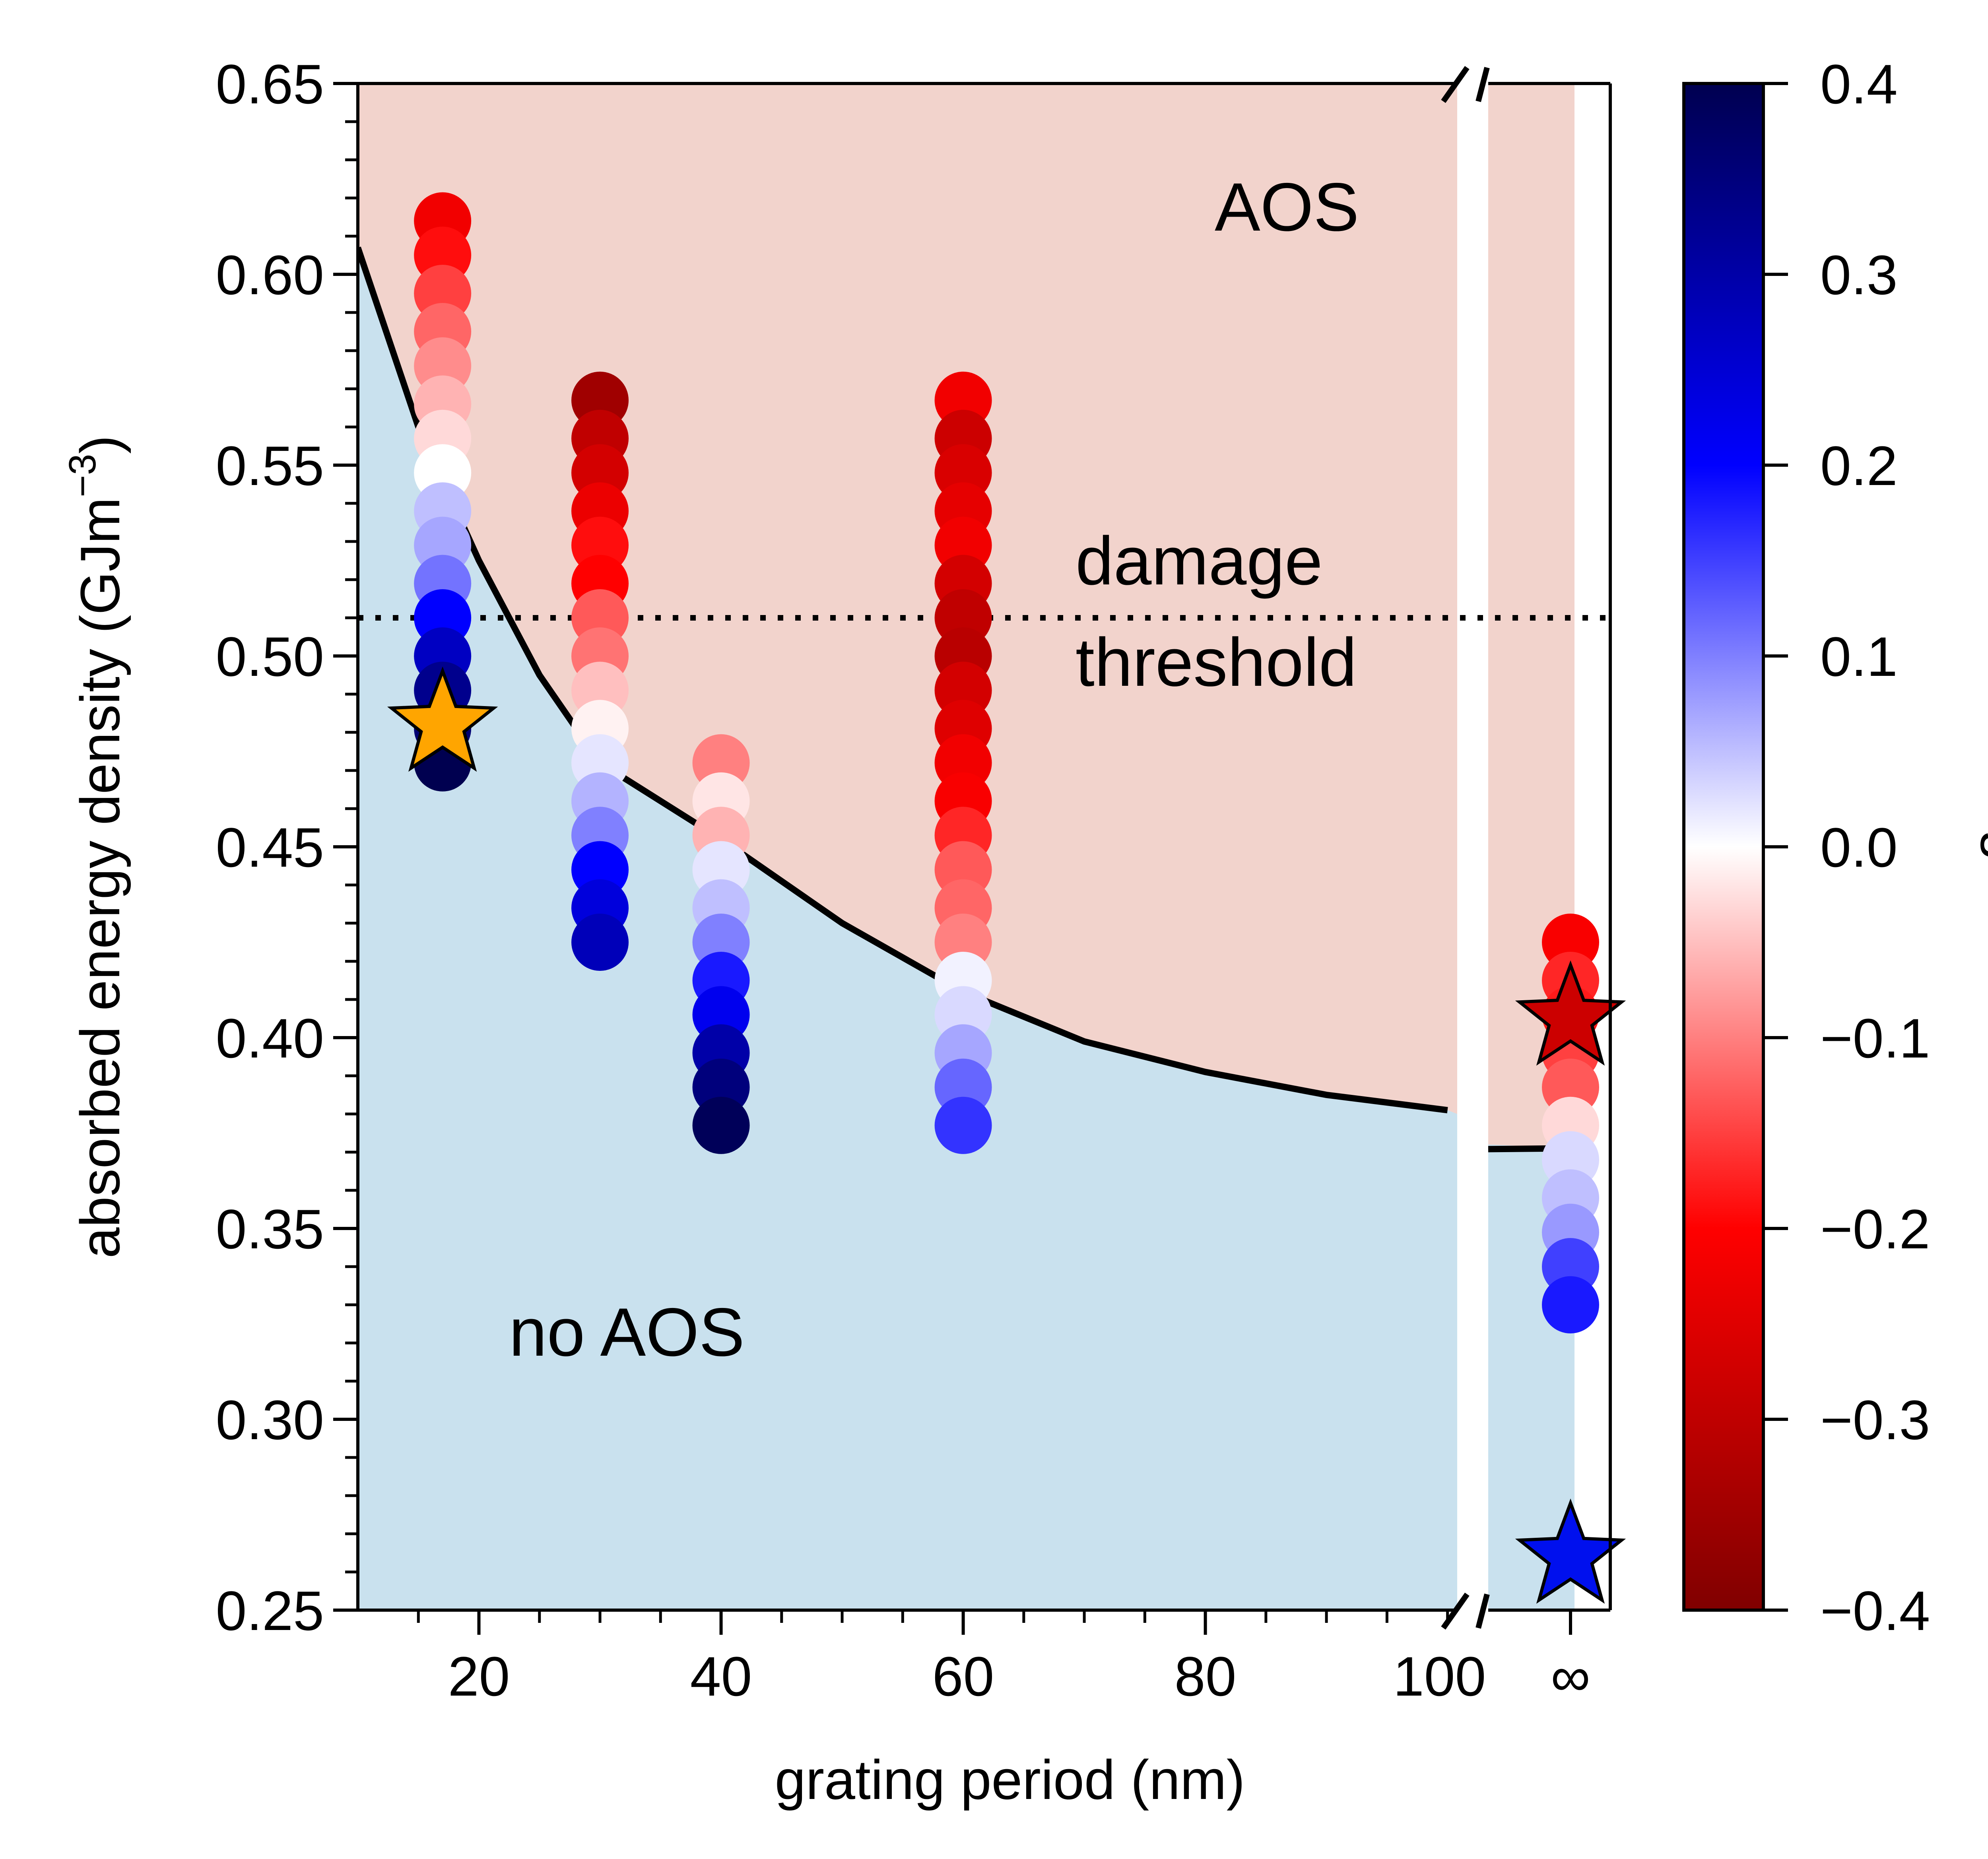 The height and width of the screenshot is (1859, 1988). I want to click on y-axis-label: absorbed energy density (GJm−3), so click(96, 847).